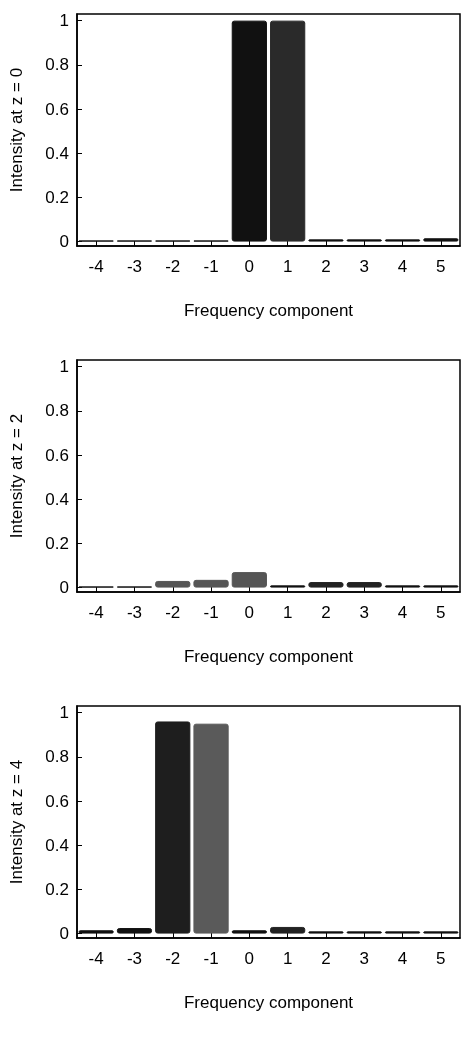 This screenshot has width=468, height=1038. I want to click on y-axis-title: Intensity at z = 0, so click(16, 130).